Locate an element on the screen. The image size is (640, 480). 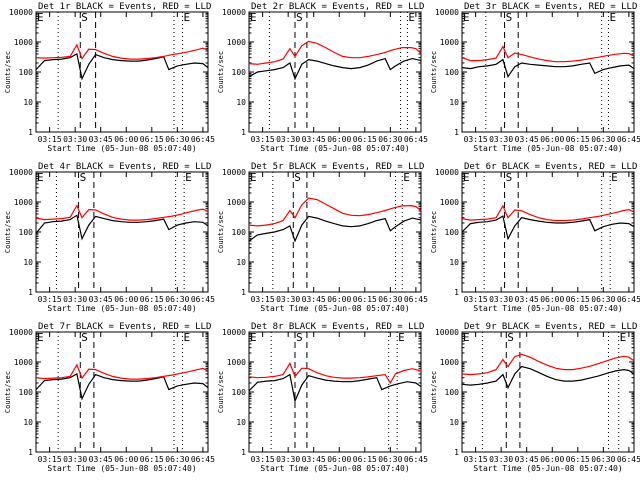
plot-frame is located at coordinates (122, 232).